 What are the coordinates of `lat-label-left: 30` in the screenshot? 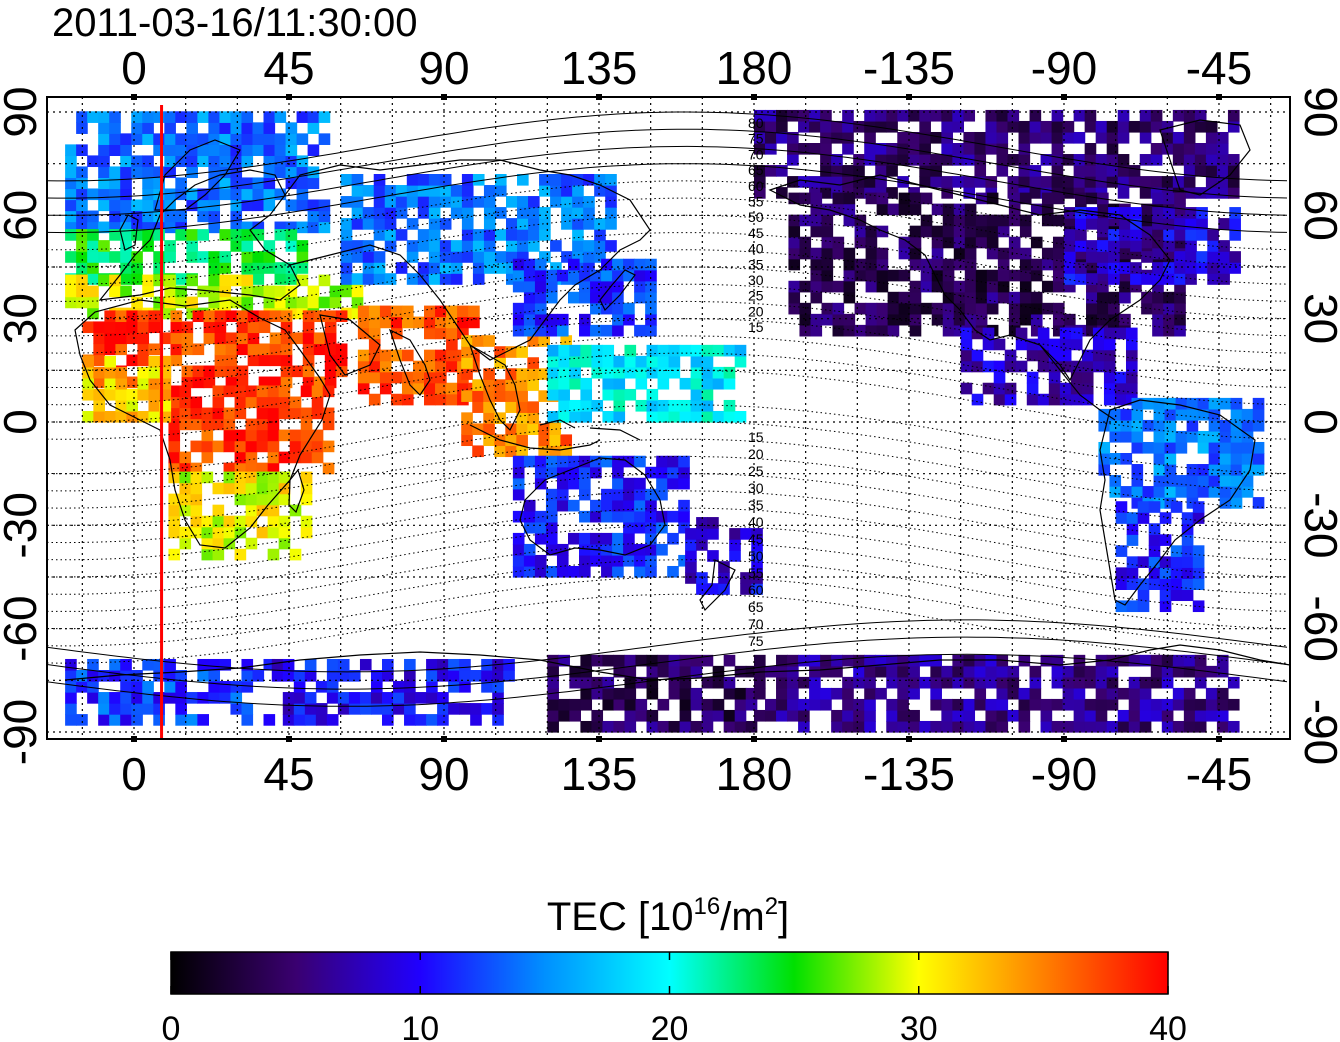 It's located at (23, 318).